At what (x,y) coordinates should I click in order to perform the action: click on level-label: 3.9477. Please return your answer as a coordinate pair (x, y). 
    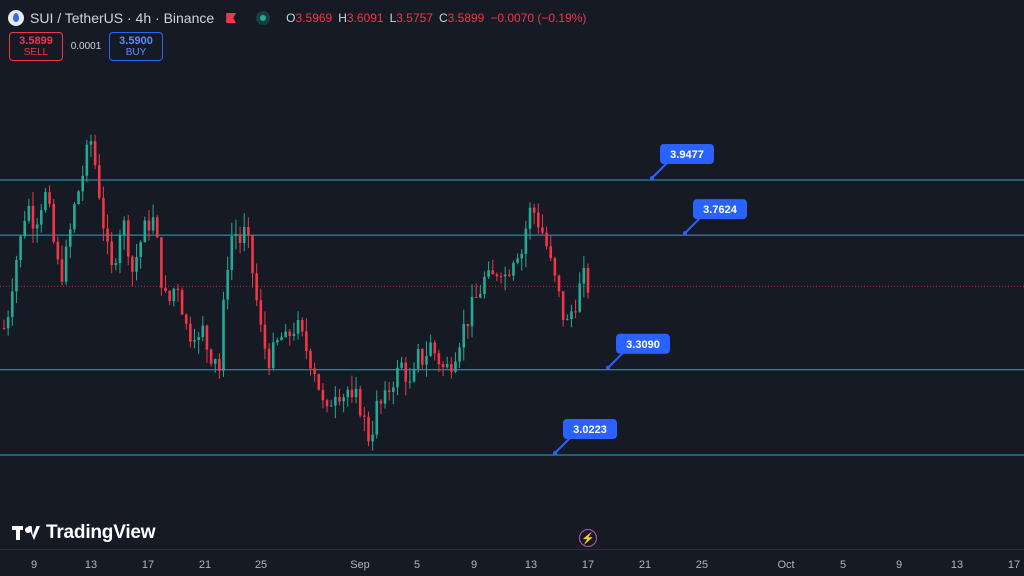
    Looking at the image, I should click on (687, 155).